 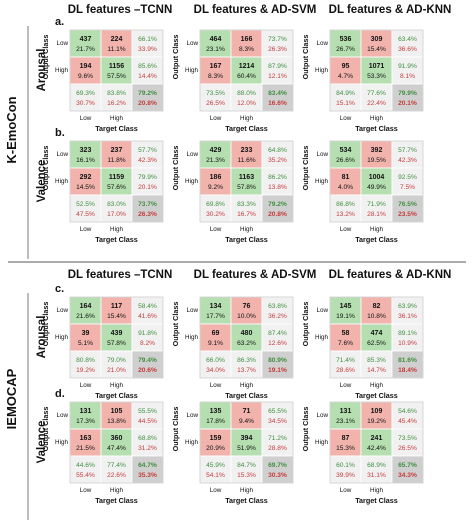 I want to click on cell-percent: 57.8%, so click(x=246, y=187).